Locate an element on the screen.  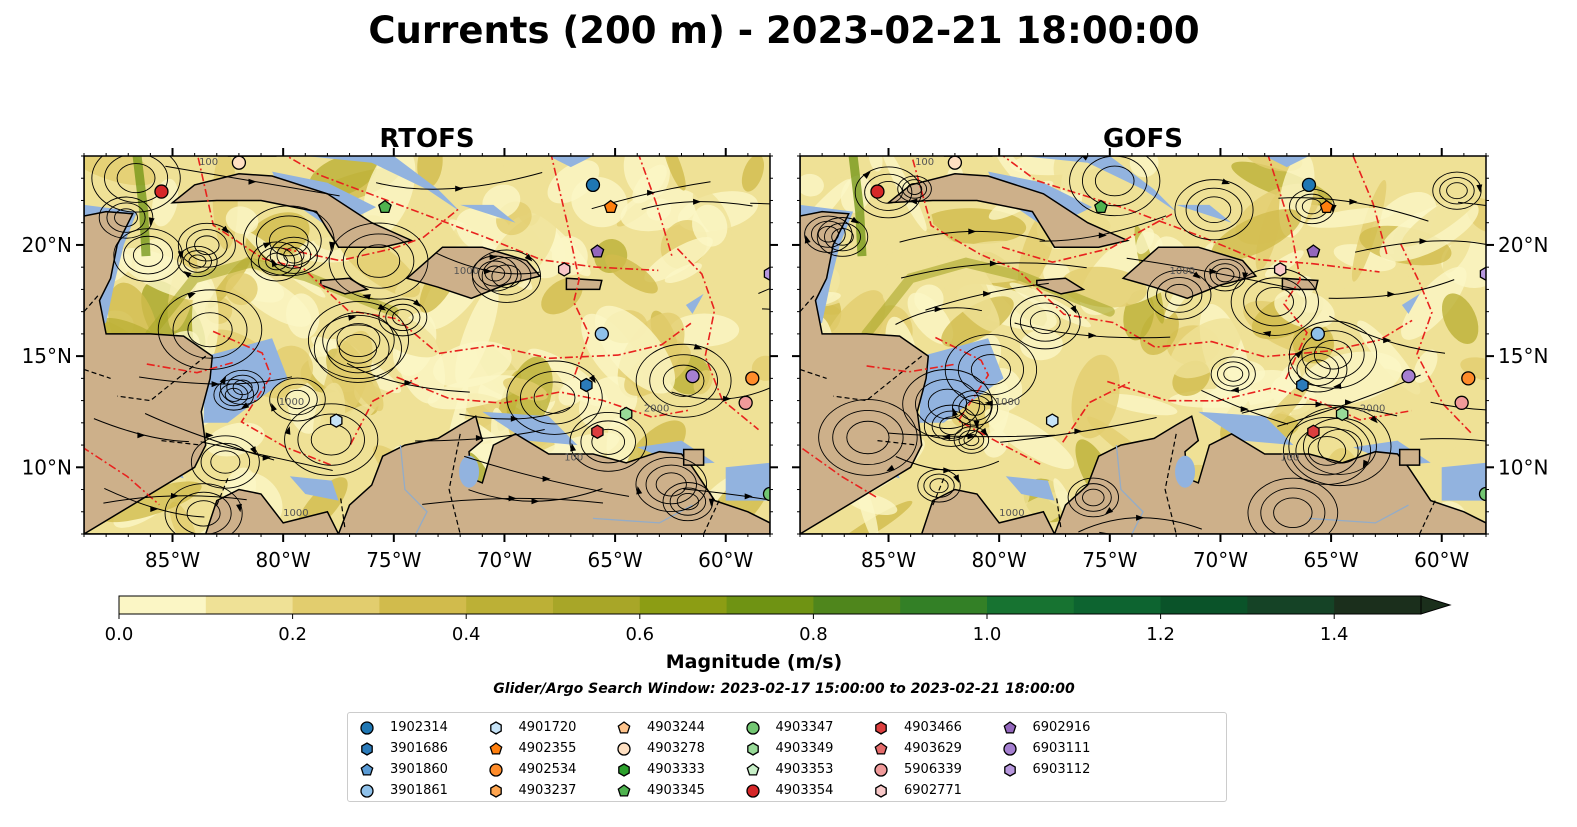
legend-label: 4903278 is located at coordinates (676, 748).